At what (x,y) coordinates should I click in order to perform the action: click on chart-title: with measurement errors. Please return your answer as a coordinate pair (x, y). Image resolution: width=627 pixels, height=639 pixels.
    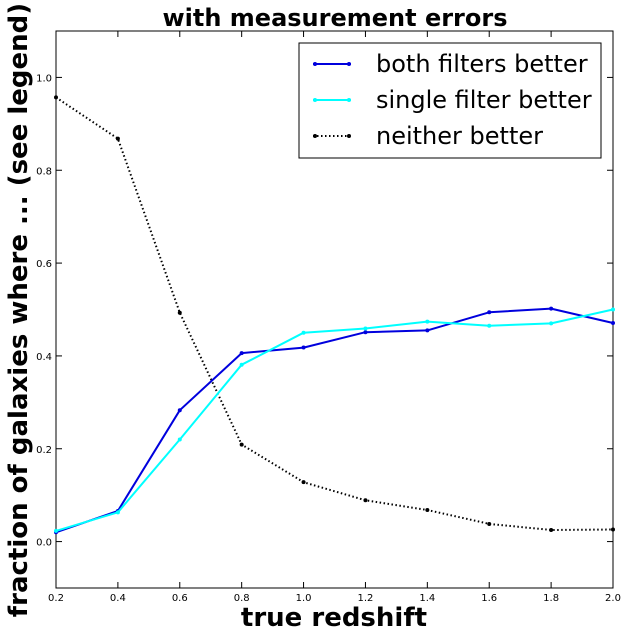
    Looking at the image, I should click on (334, 18).